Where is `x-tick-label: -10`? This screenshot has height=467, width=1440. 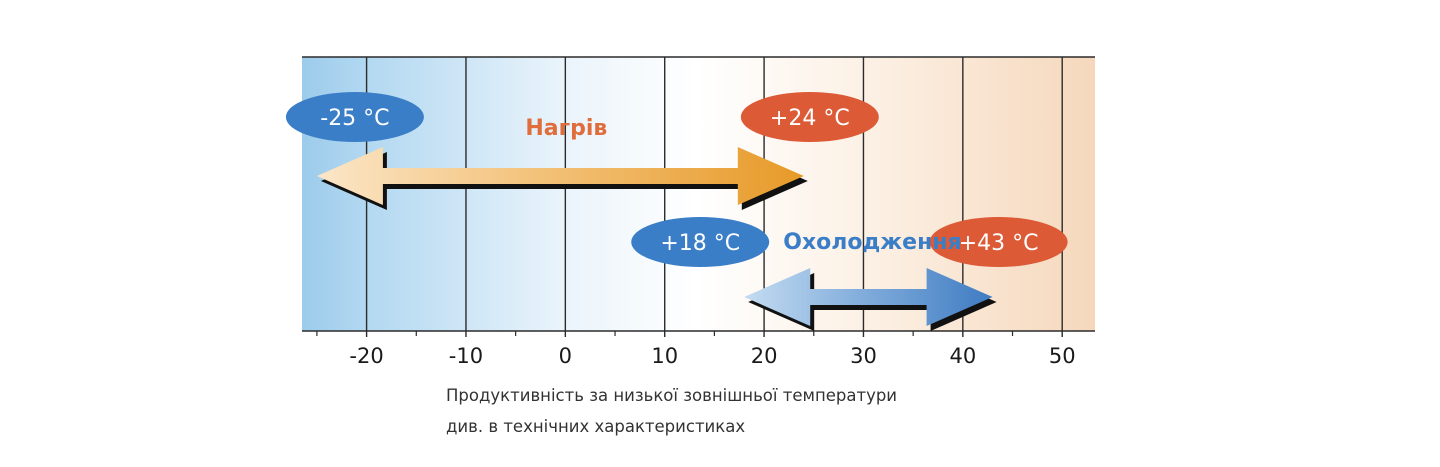
x-tick-label: -10 is located at coordinates (466, 356).